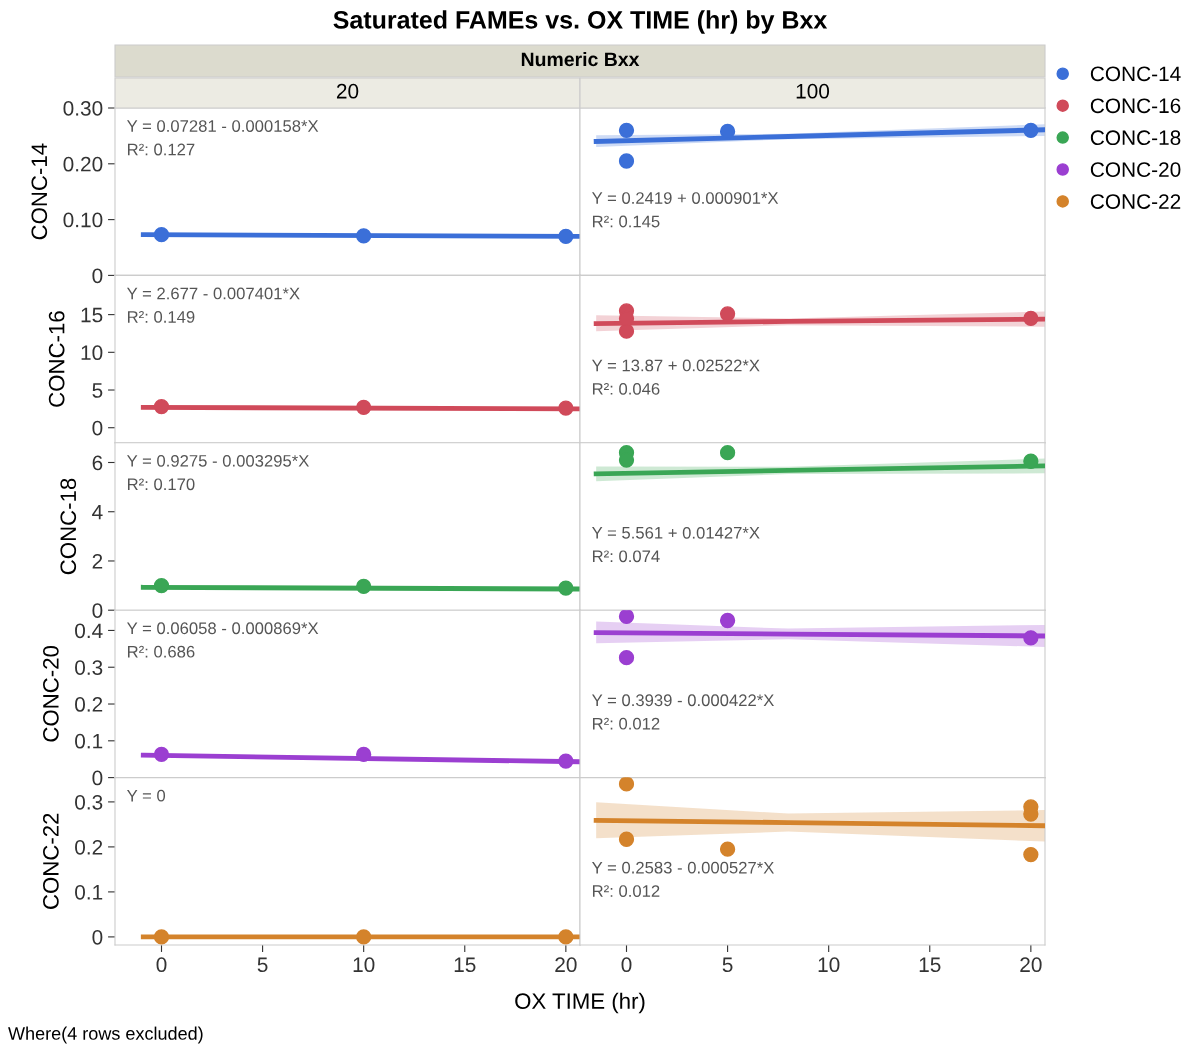  Describe the element at coordinates (675, 365) in the screenshot. I see `annotation: Y = 13.87 + 0.02522*X` at that location.